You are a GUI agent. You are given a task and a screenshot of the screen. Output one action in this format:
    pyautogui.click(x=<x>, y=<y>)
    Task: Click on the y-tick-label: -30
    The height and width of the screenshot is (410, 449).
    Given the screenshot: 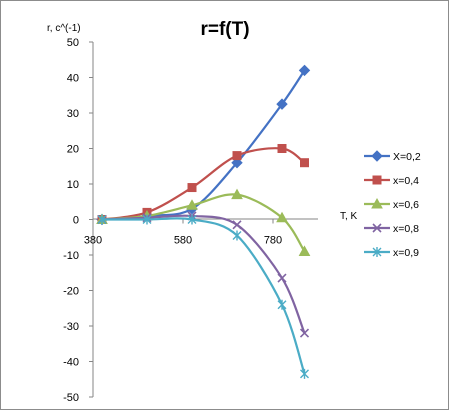 What is the action you would take?
    pyautogui.click(x=71, y=327)
    